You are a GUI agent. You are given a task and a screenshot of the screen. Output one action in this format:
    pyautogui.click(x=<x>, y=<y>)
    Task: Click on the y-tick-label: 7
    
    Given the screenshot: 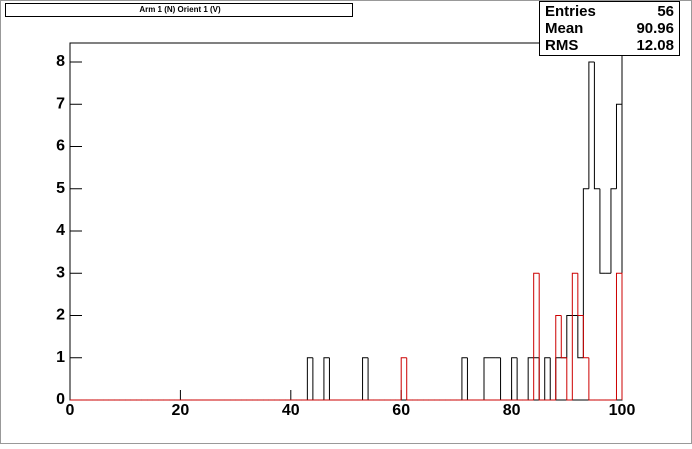 What is the action you would take?
    pyautogui.click(x=60, y=103)
    